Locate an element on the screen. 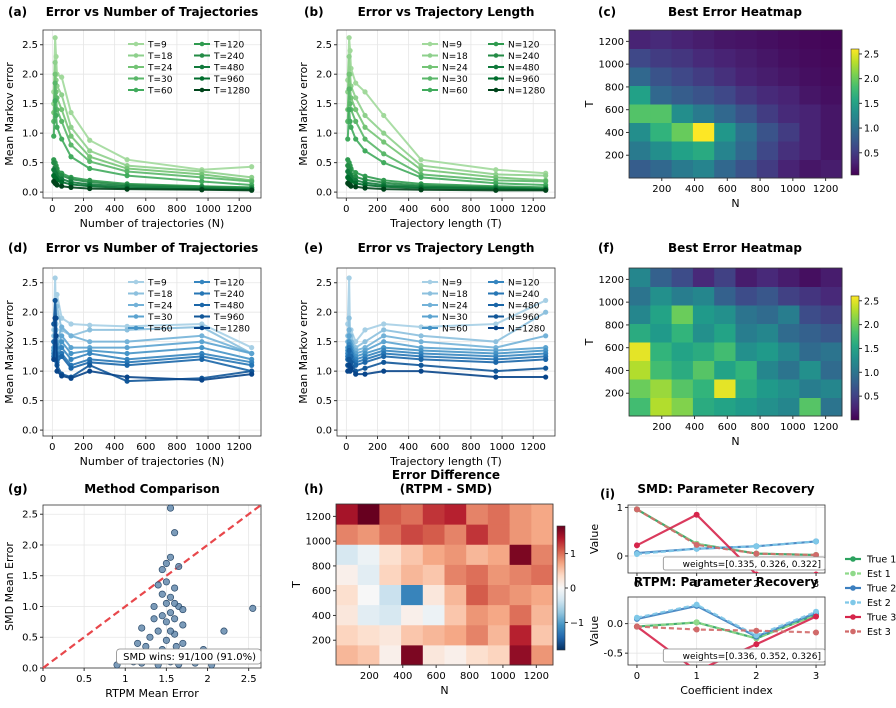 The height and width of the screenshot is (708, 896). chart-g-ytick-label: 0.0 is located at coordinates (30, 669).